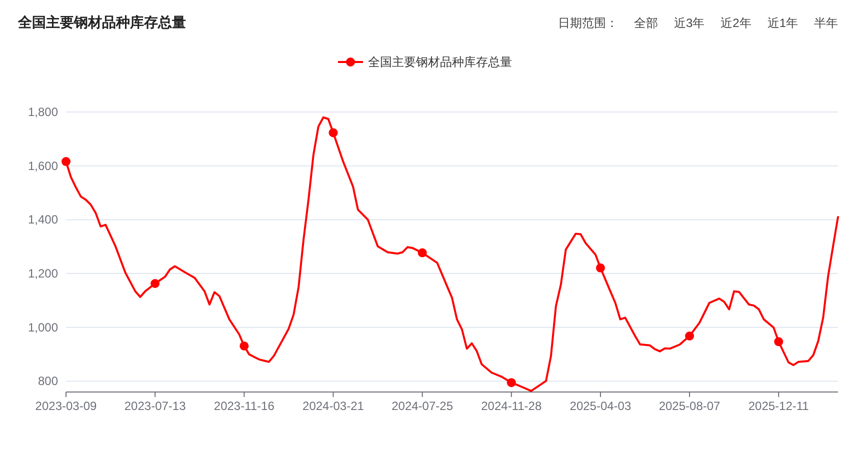 Image resolution: width=854 pixels, height=454 pixels. What do you see at coordinates (66, 406) in the screenshot?
I see `x-tick-label: 2023-03-09` at bounding box center [66, 406].